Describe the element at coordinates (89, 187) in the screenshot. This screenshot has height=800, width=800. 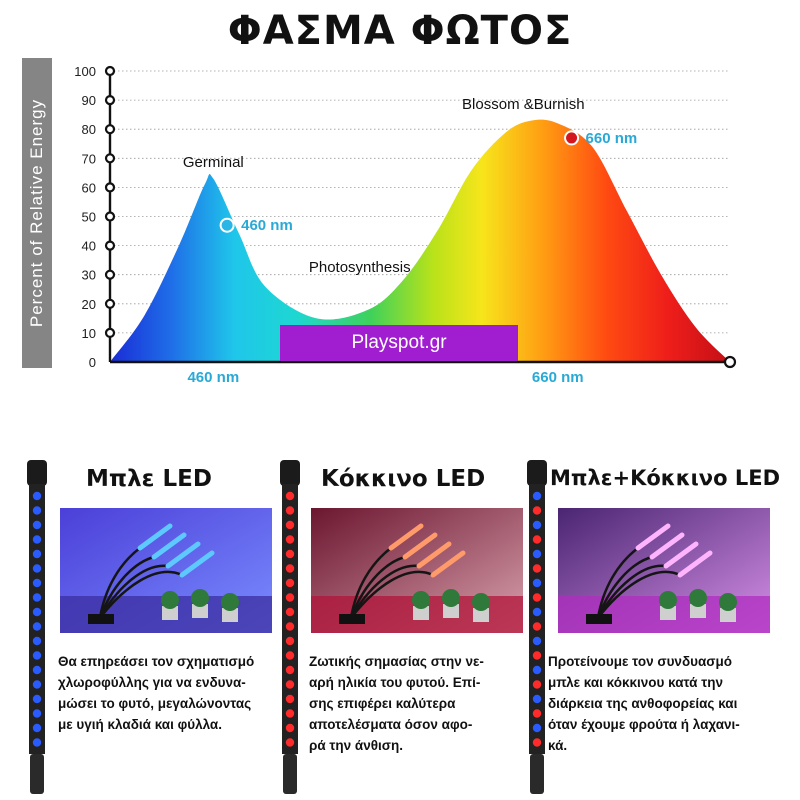
I see `y-tick-label: 60` at that location.